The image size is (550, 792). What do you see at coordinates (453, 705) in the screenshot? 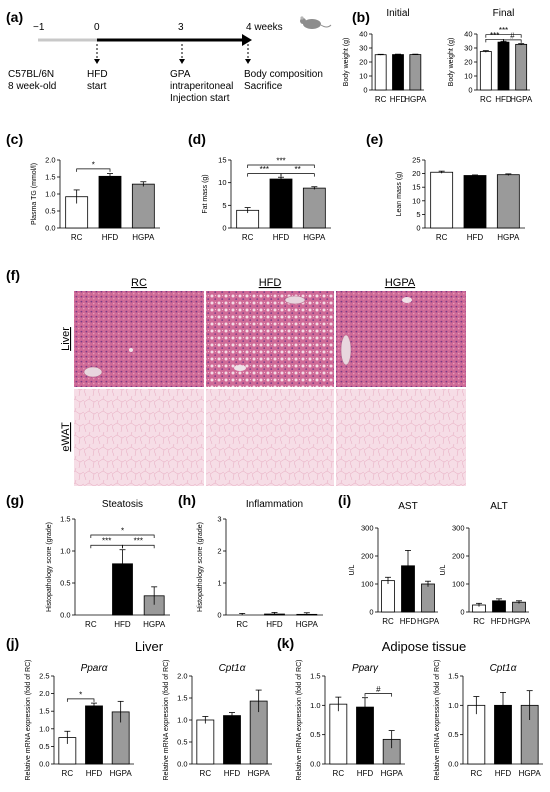
I see `chart-k2-ytick-label: 1.0` at bounding box center [453, 705].